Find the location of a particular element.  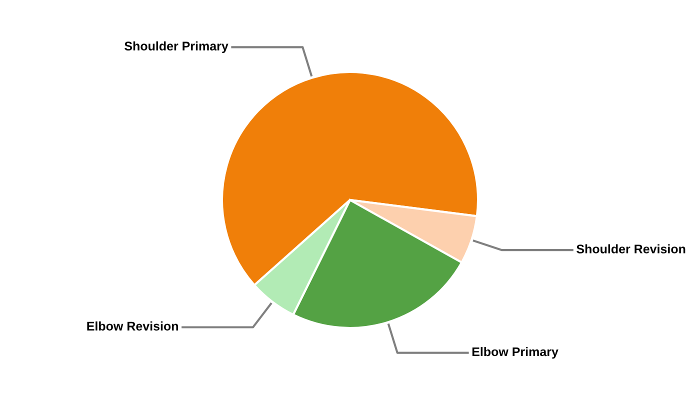

slice-label: Elbow Primary is located at coordinates (515, 353).